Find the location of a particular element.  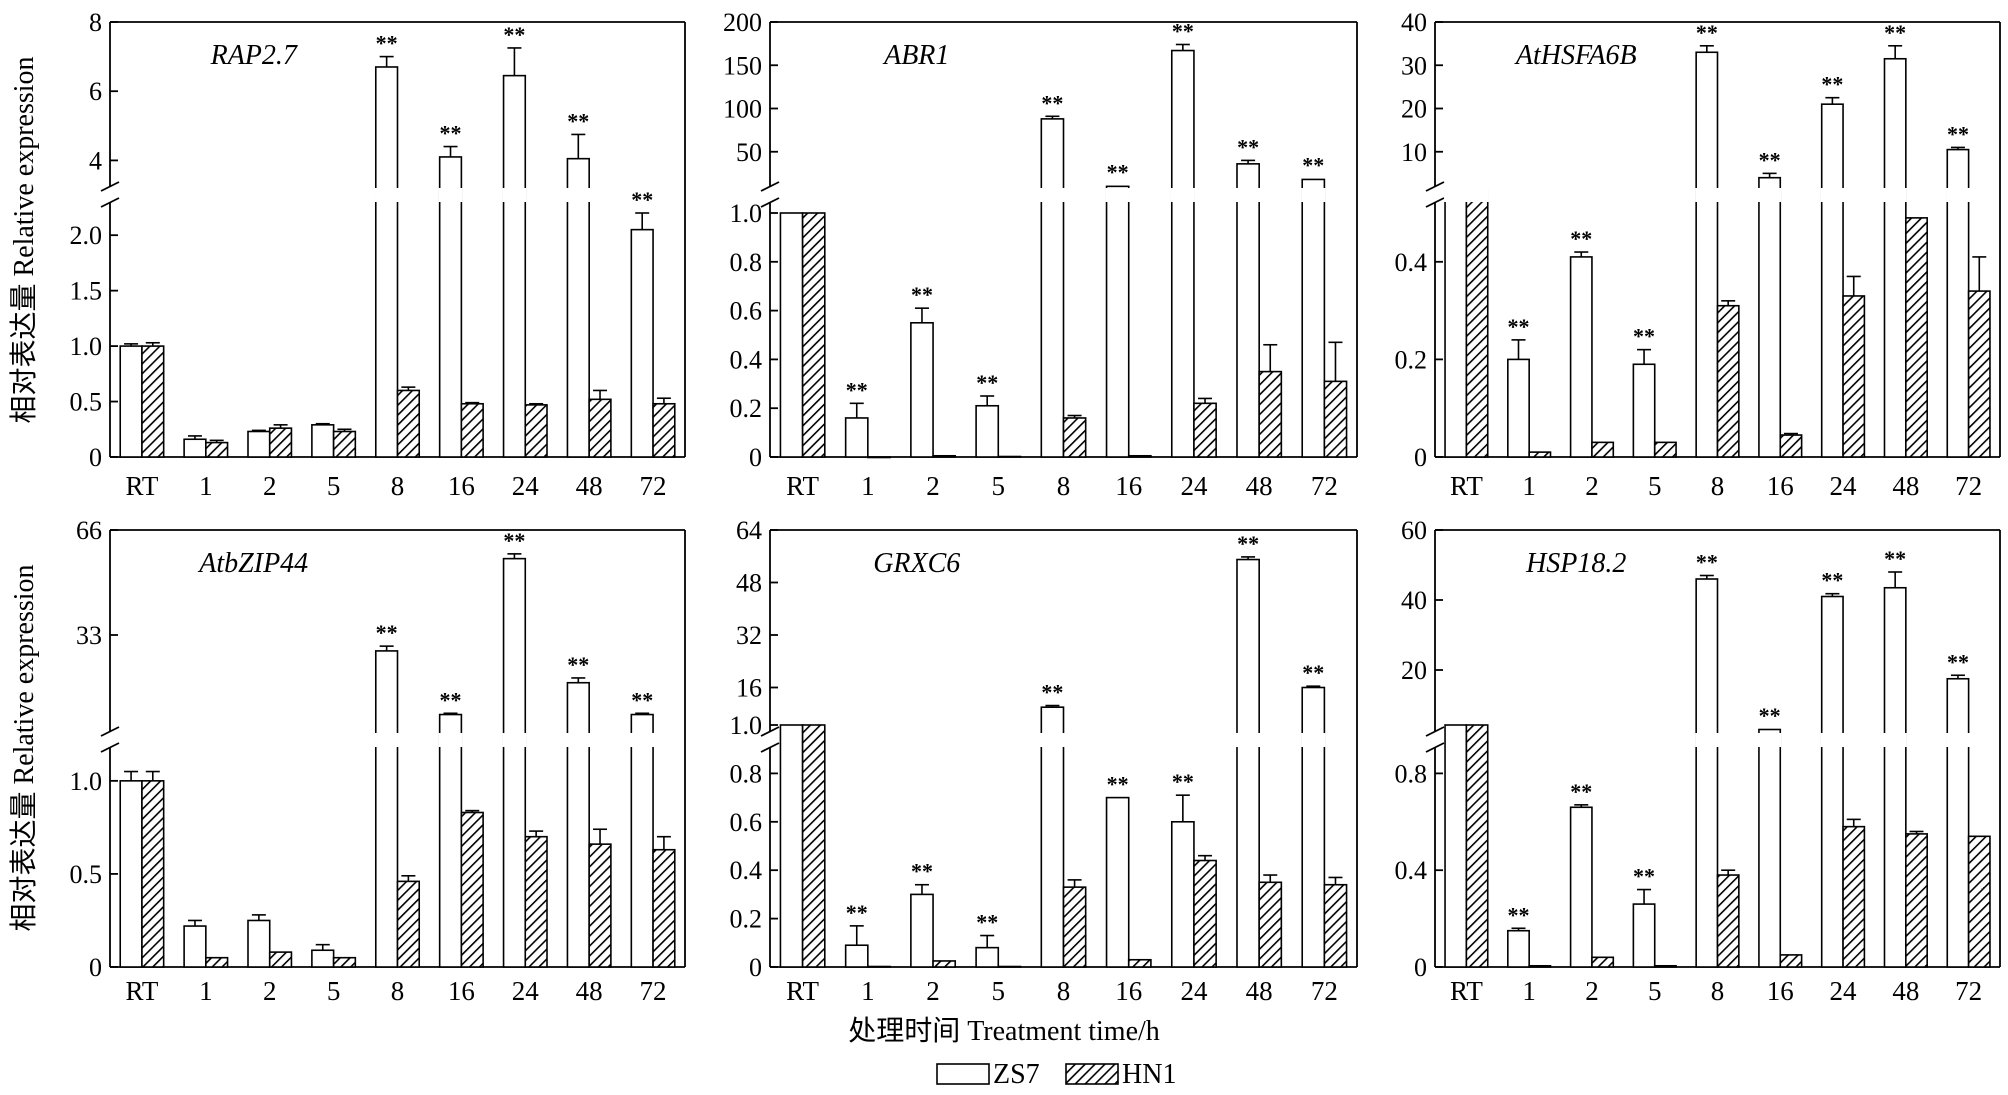

y-tick-label: 0.2 is located at coordinates (746, 408).